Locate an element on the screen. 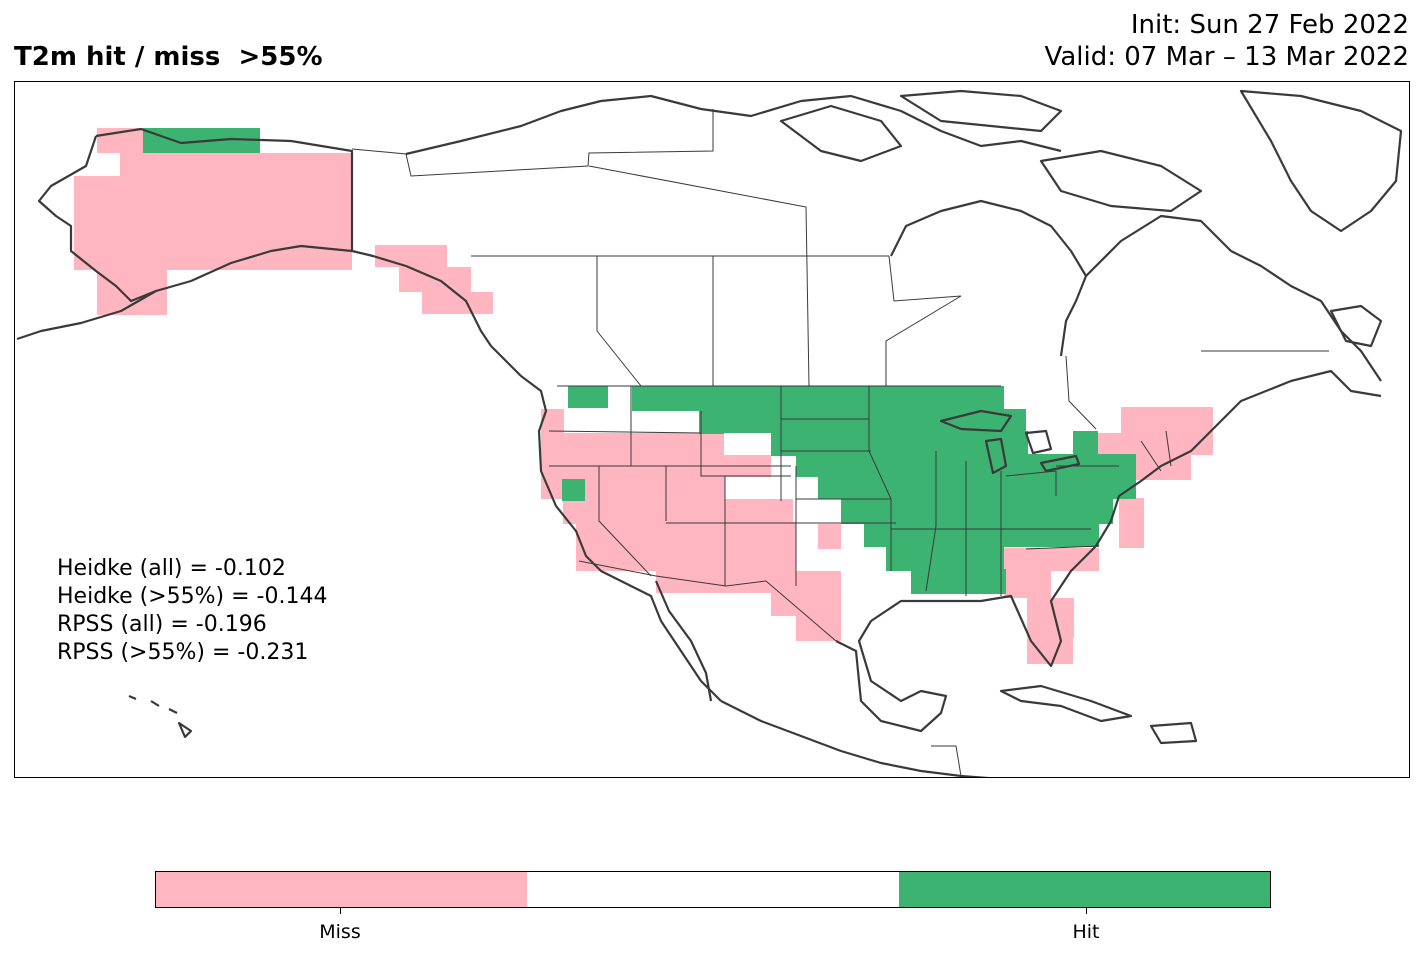 This screenshot has width=1425, height=958. rpss-all-score: RPSS (all) = -0.196 is located at coordinates (162, 624).